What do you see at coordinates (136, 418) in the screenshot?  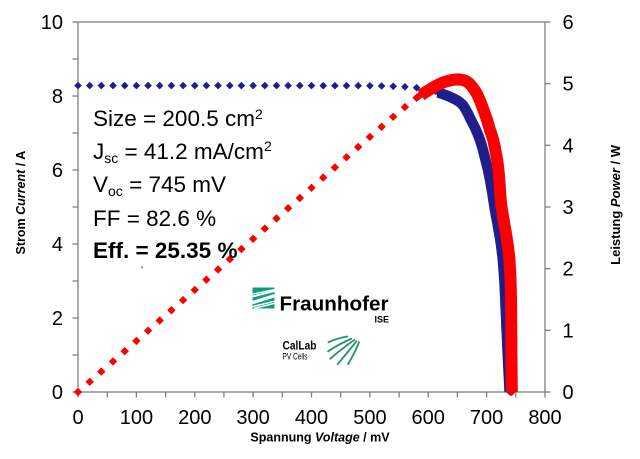 I see `svg-text: 100` at bounding box center [136, 418].